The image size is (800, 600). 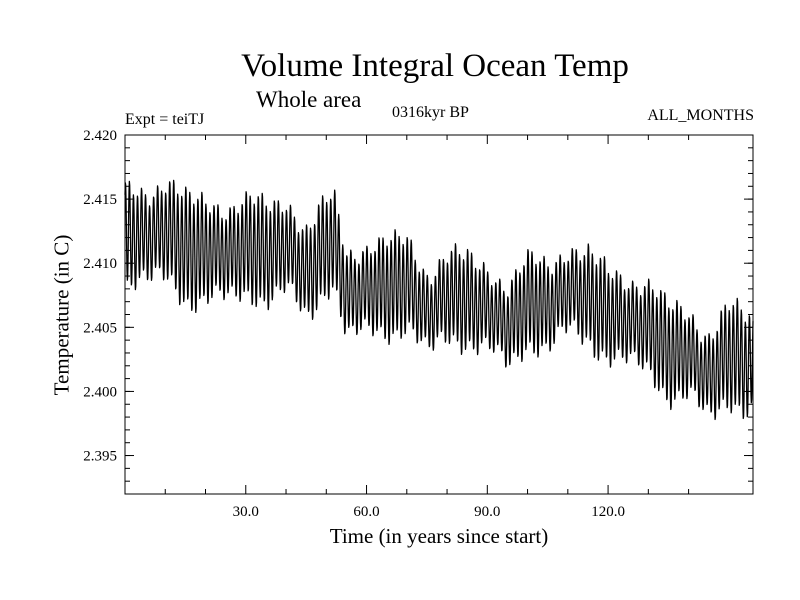 What do you see at coordinates (435, 66) in the screenshot?
I see `chart-title: Volume Integral Ocean Temp` at bounding box center [435, 66].